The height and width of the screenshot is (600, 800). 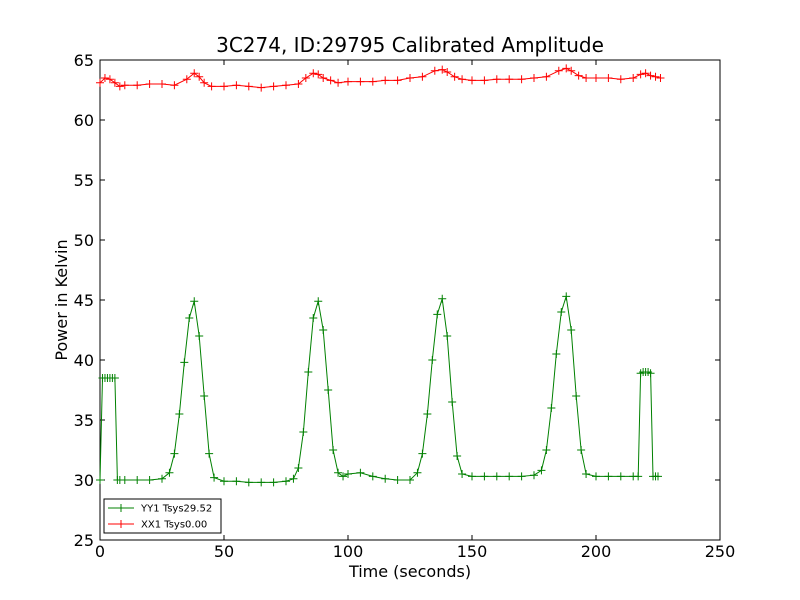 I want to click on legend-entry: YY1 Tsys29.52, so click(x=160, y=509).